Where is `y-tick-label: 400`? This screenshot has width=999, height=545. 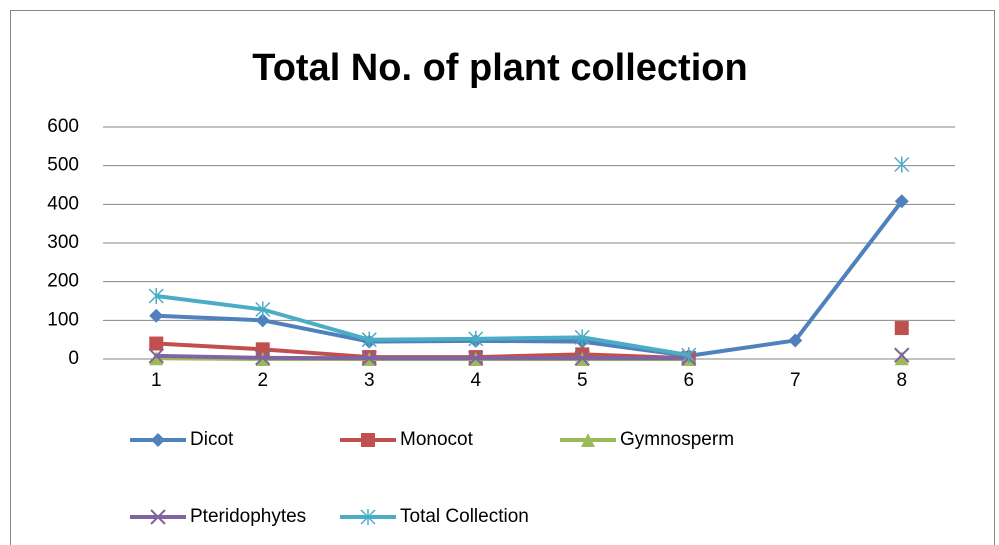
y-tick-label: 400 is located at coordinates (63, 203).